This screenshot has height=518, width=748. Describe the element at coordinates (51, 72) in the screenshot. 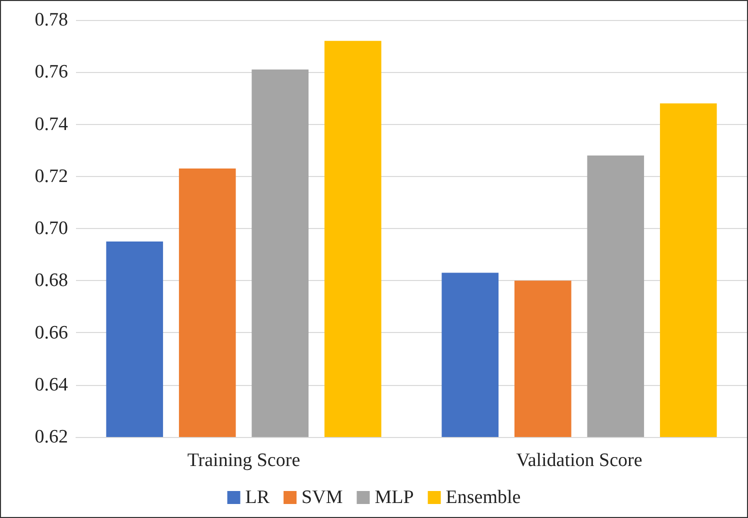

I see `y-tick-label: 0.76` at that location.